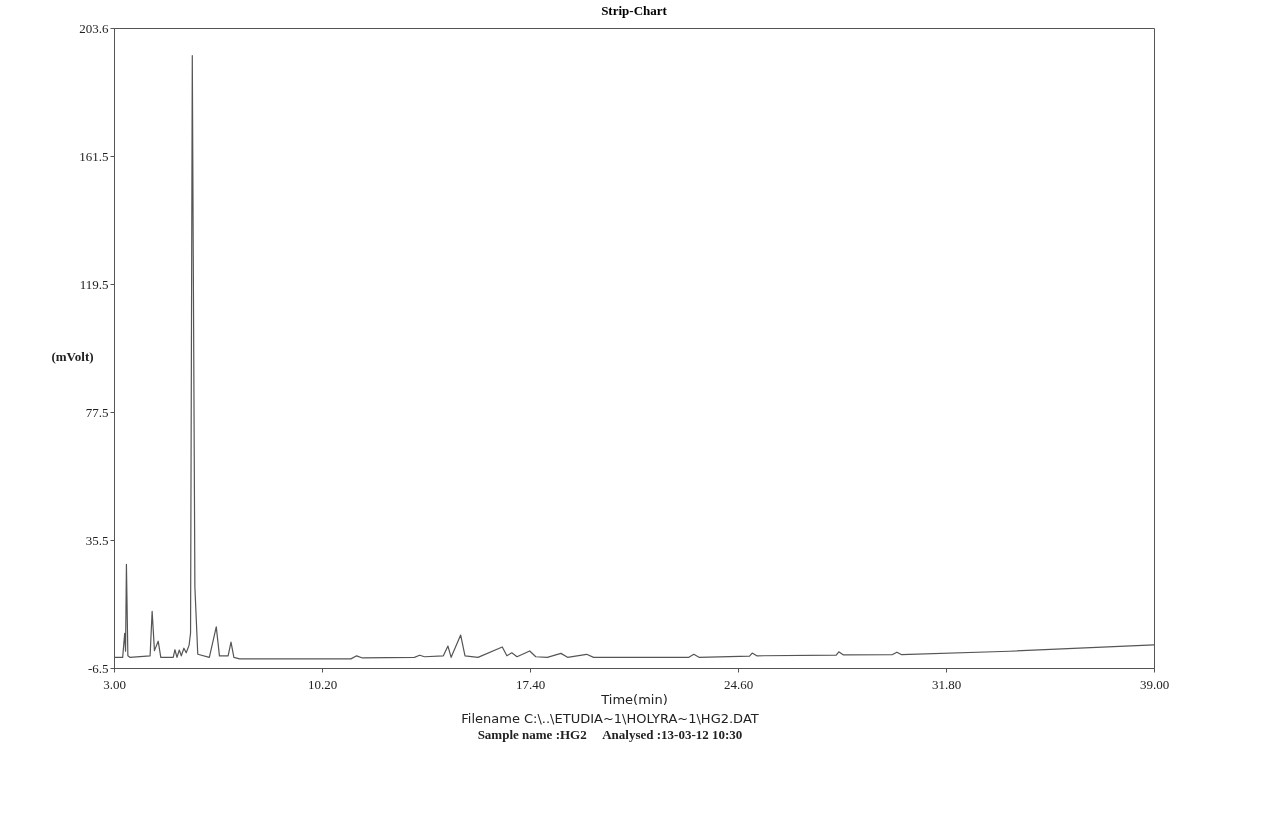 This screenshot has height=829, width=1264. I want to click on x-tick-label: 3.00, so click(114, 684).